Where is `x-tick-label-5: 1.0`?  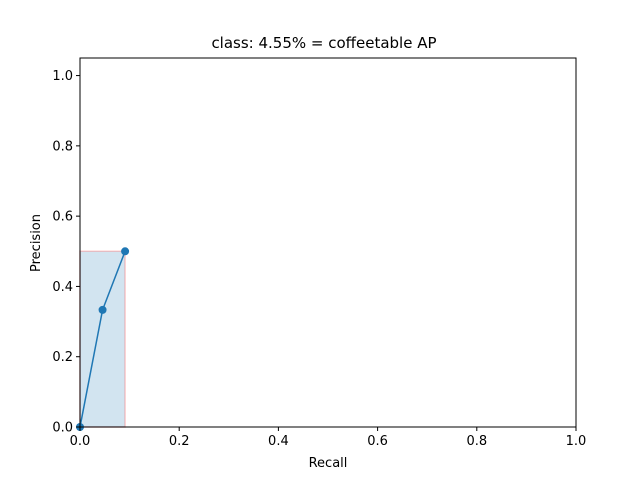
x-tick-label-5: 1.0 is located at coordinates (576, 441).